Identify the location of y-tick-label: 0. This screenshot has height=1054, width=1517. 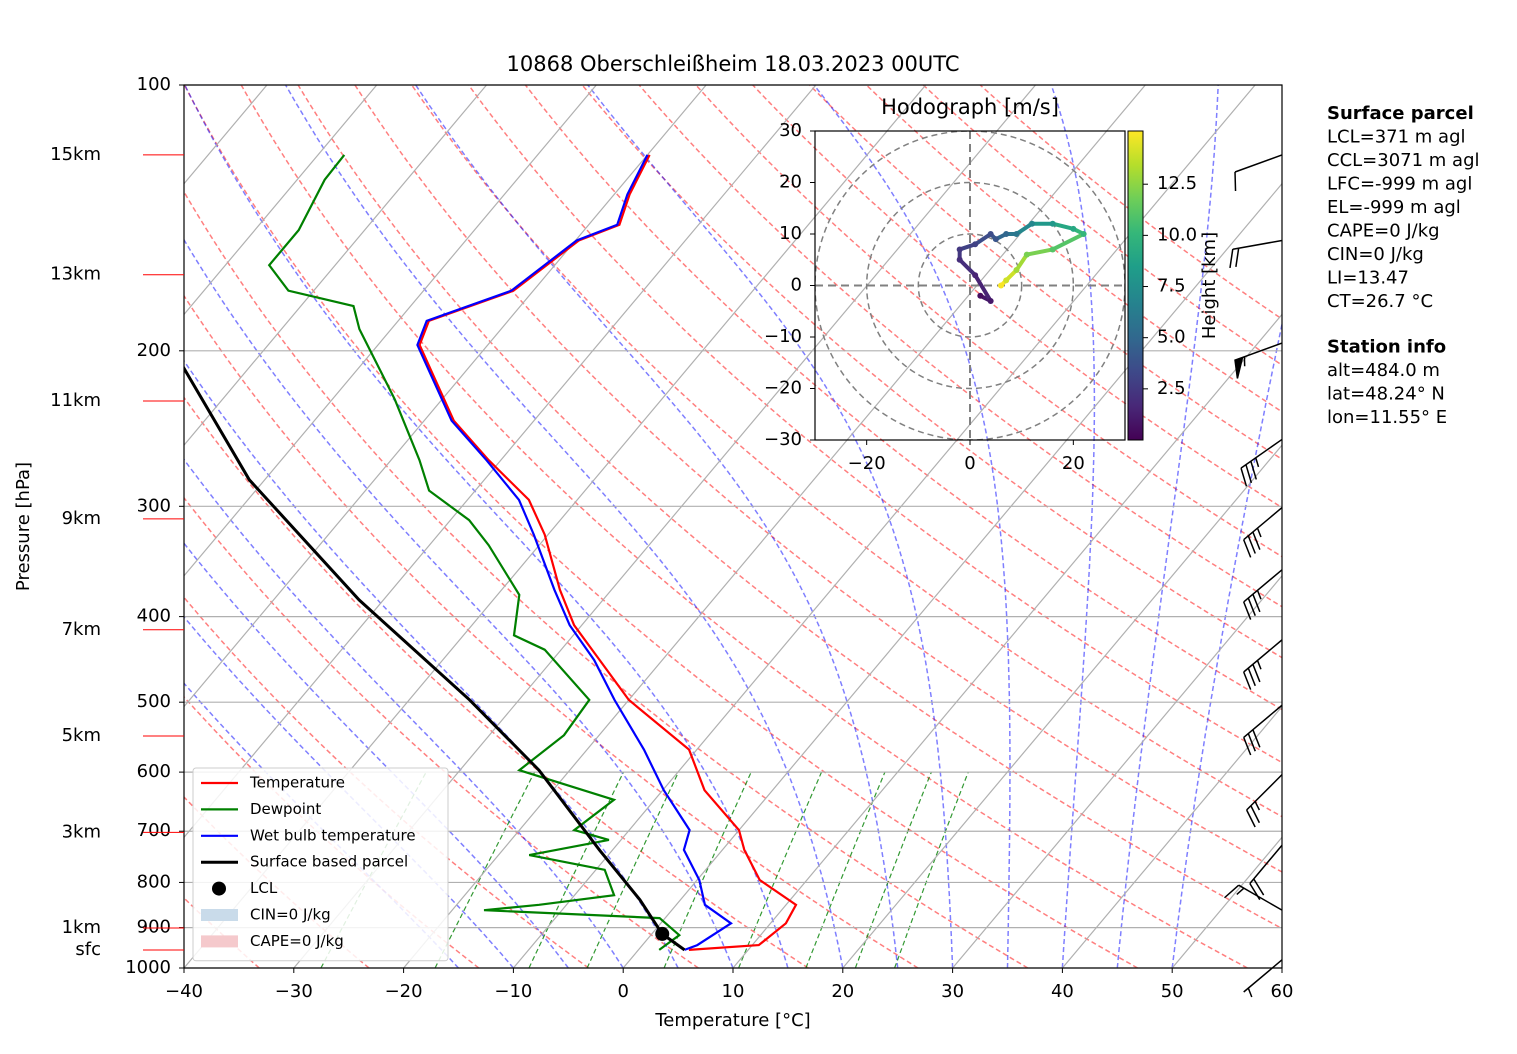
(796, 285).